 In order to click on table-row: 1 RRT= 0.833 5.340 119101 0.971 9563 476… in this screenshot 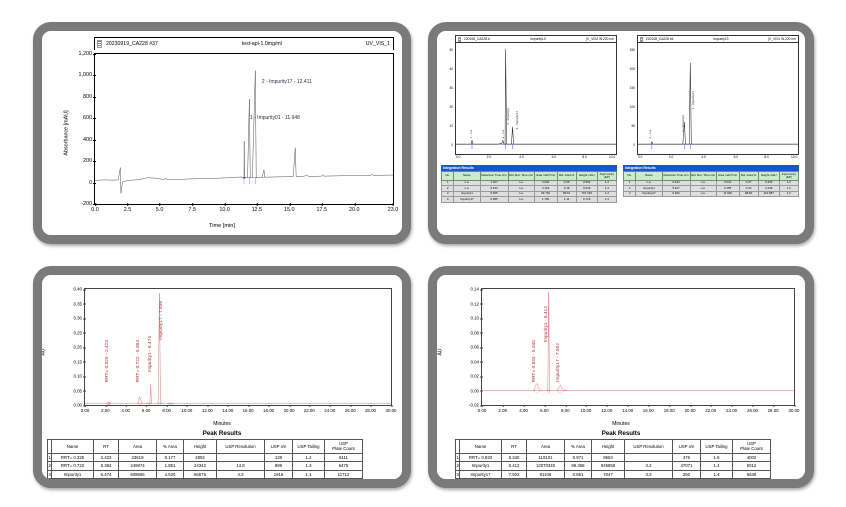, I will do `click(613, 457)`.